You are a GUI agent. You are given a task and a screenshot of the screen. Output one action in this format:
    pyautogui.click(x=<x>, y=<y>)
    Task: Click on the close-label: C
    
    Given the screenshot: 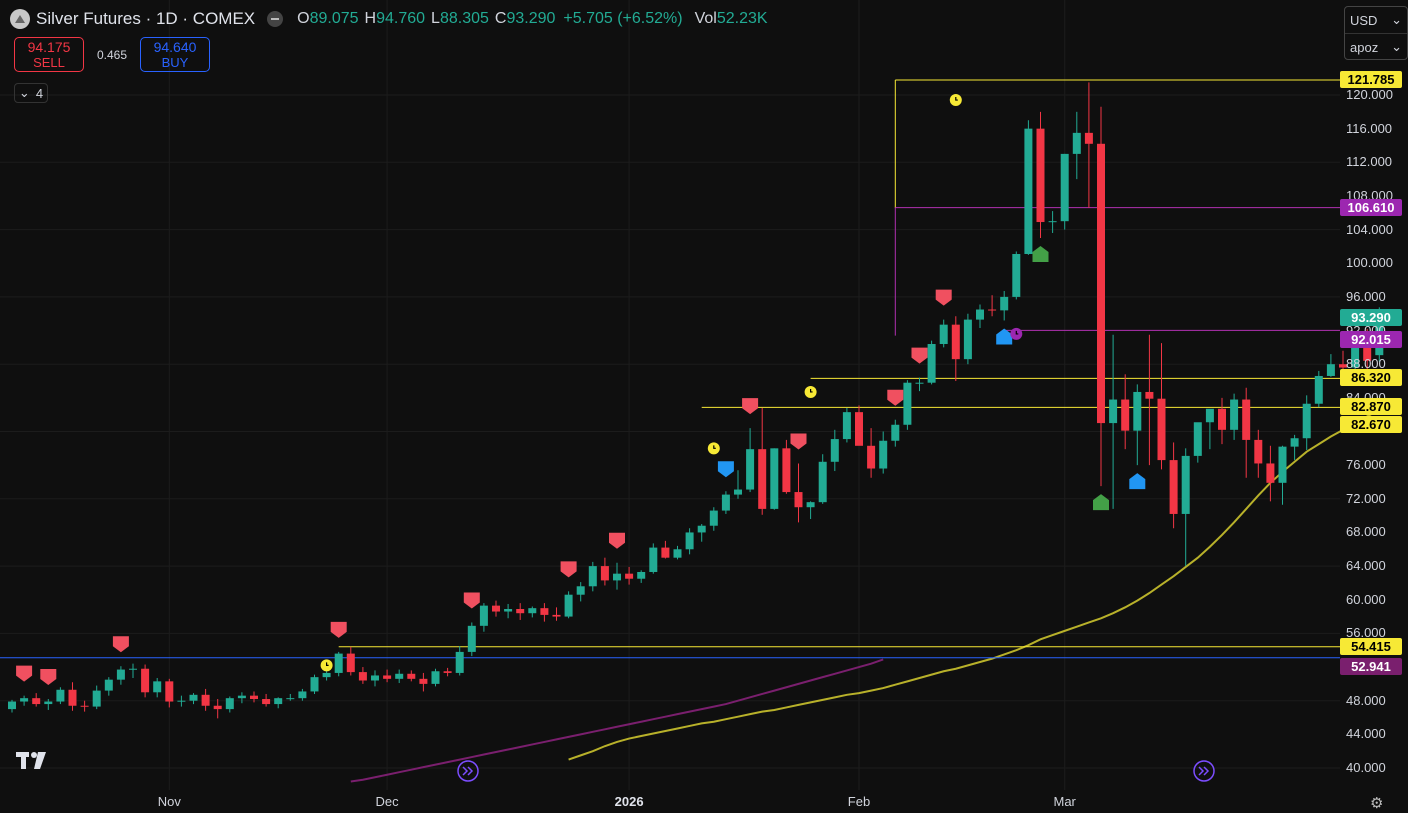 What is the action you would take?
    pyautogui.click(x=500, y=18)
    